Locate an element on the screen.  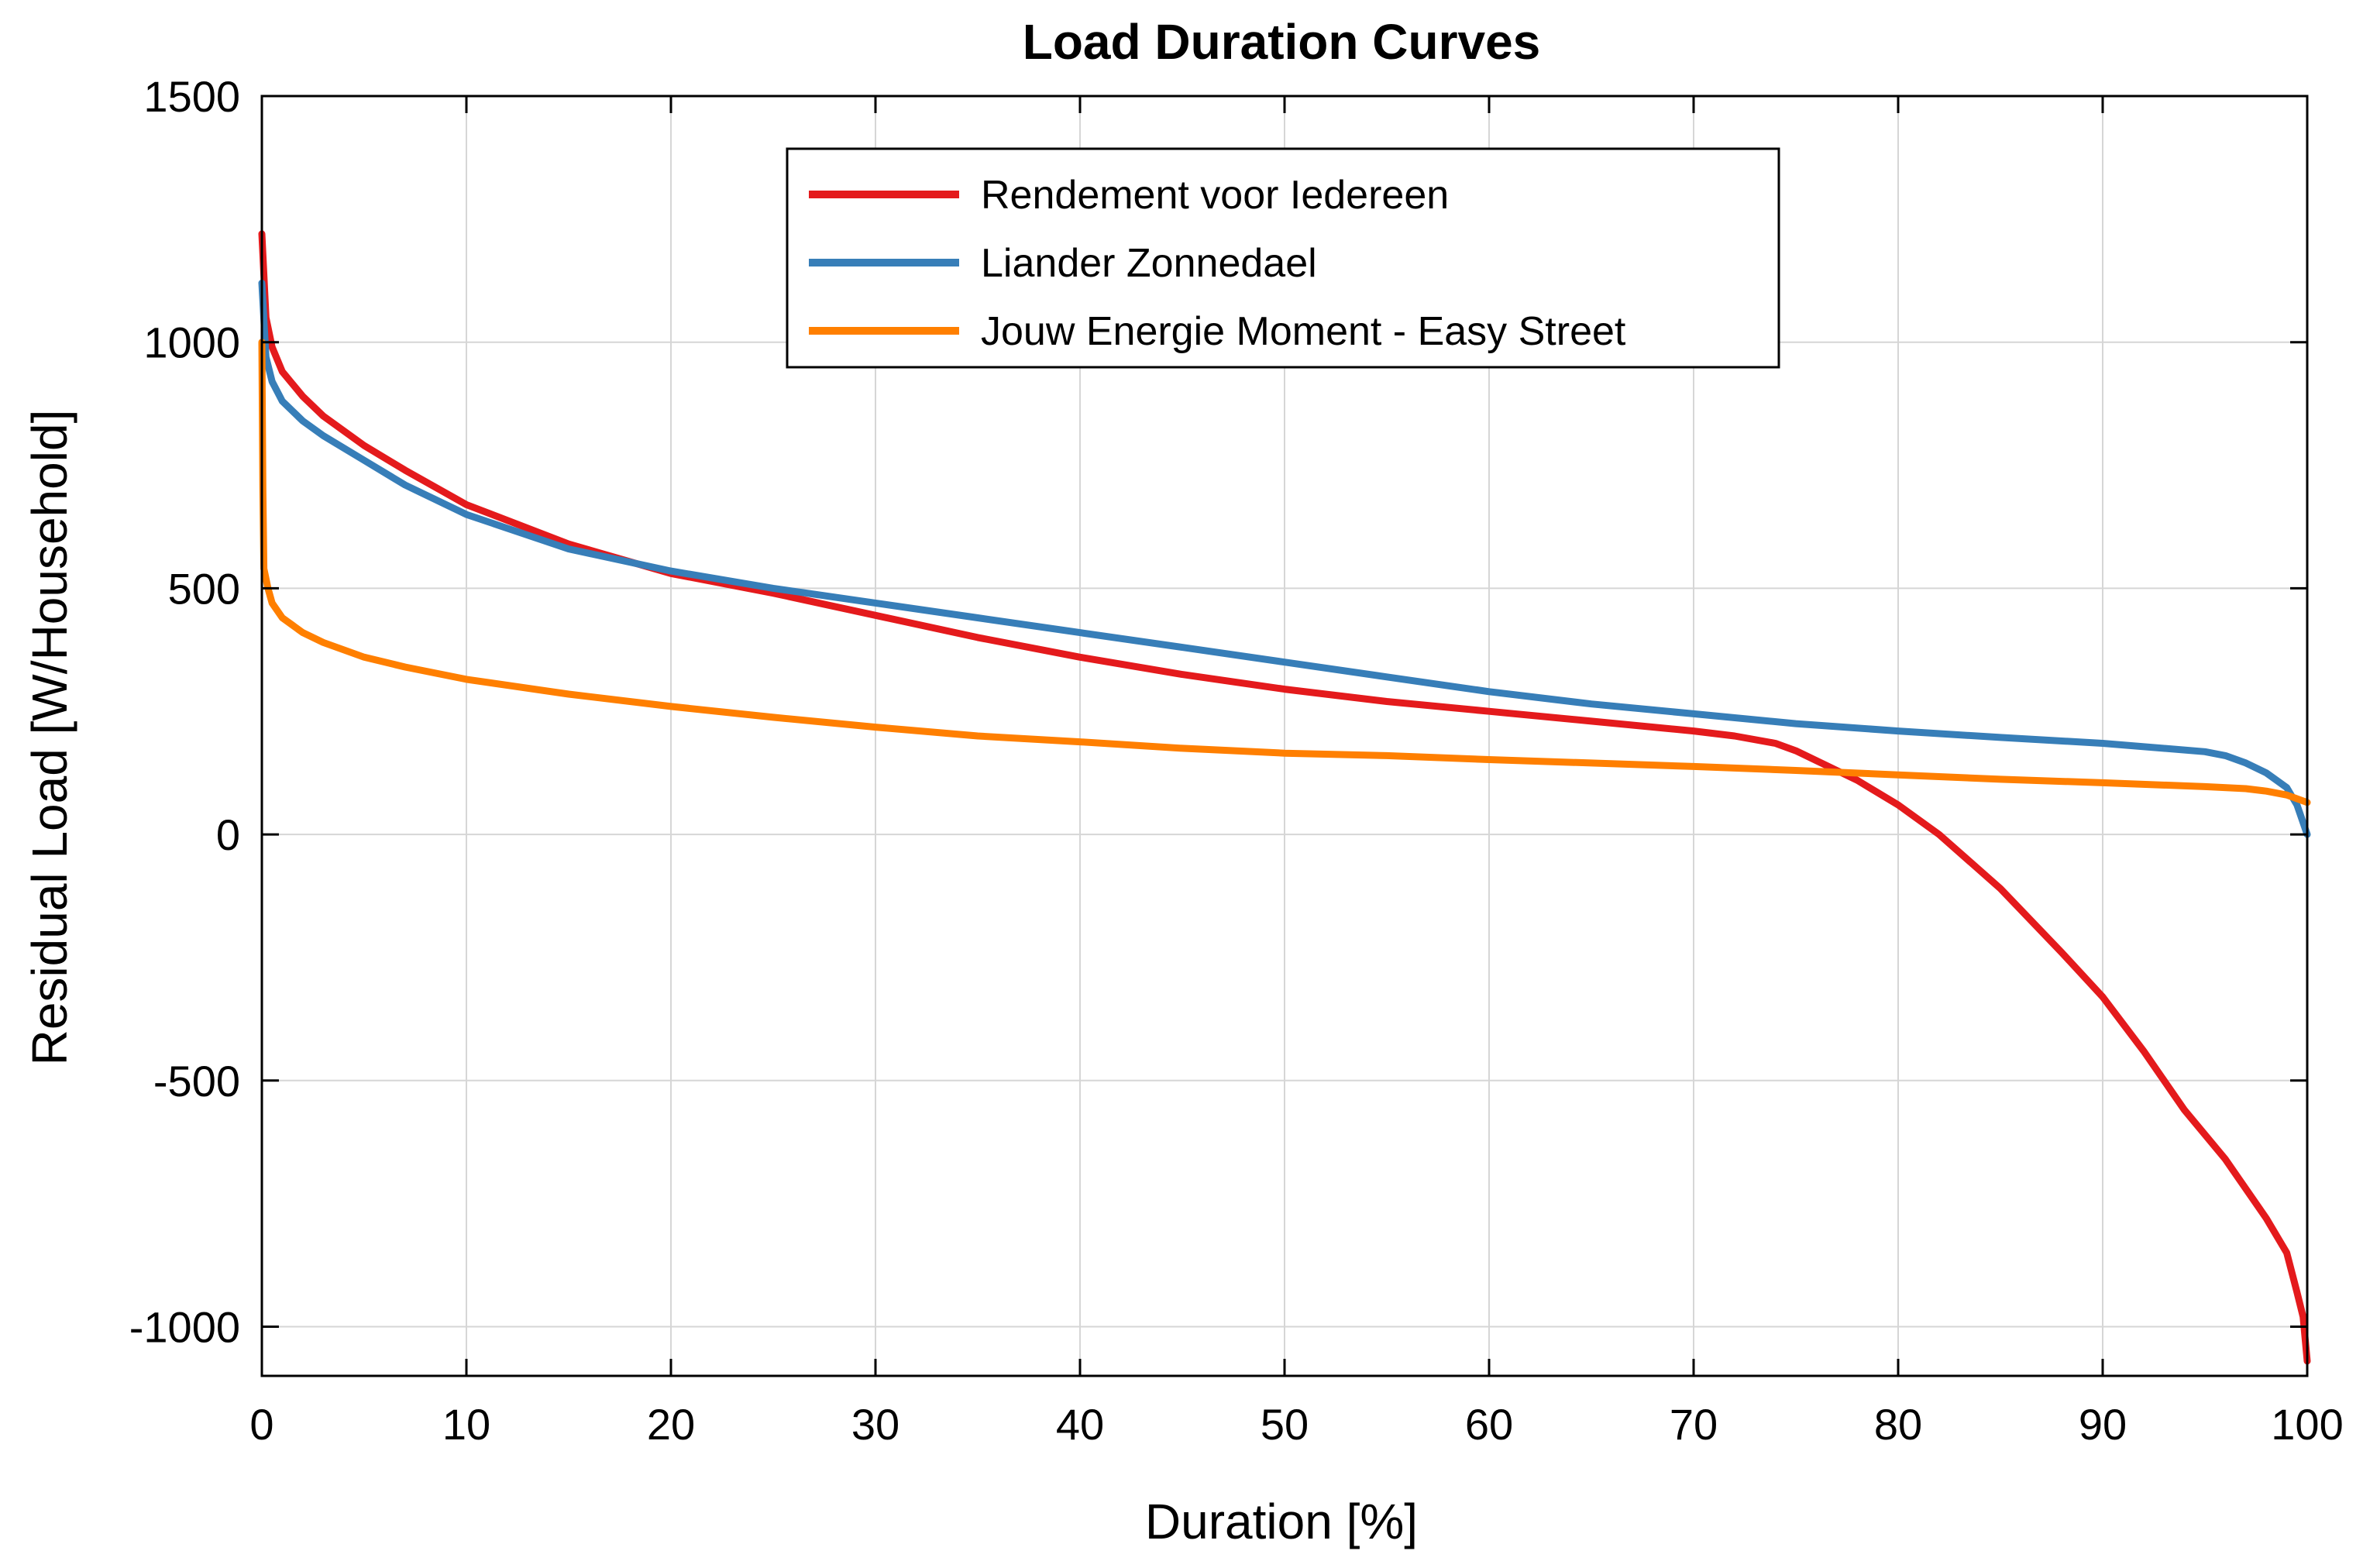
x-tick-label: 80 is located at coordinates (1898, 1424).